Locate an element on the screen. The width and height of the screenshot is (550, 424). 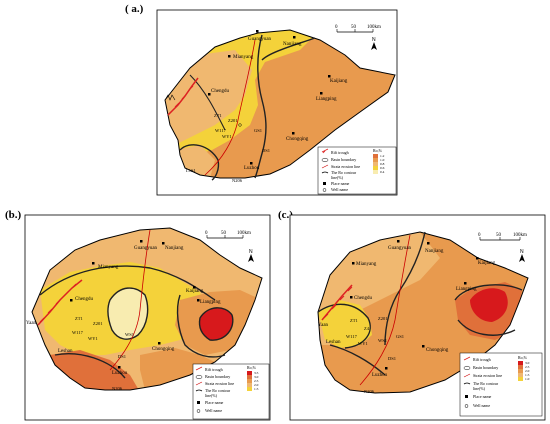
ro-a-2: 0.8 is located at coordinates (382, 164).